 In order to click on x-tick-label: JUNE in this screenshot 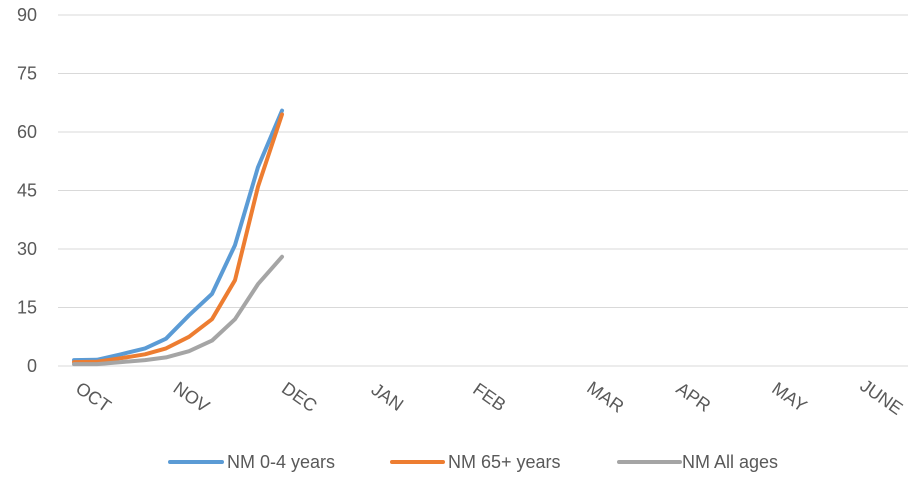, I will do `click(881, 396)`.